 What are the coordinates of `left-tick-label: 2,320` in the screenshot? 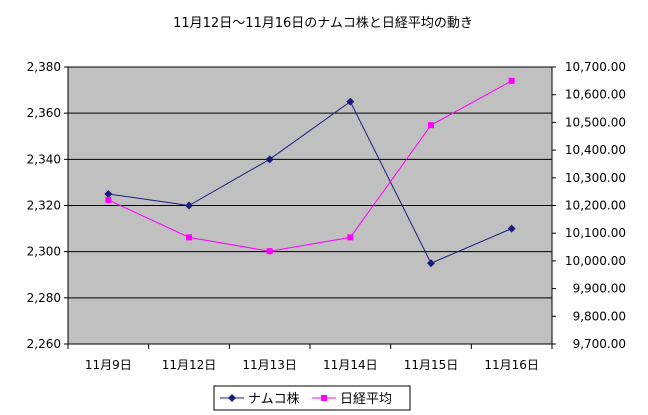 It's located at (44, 206).